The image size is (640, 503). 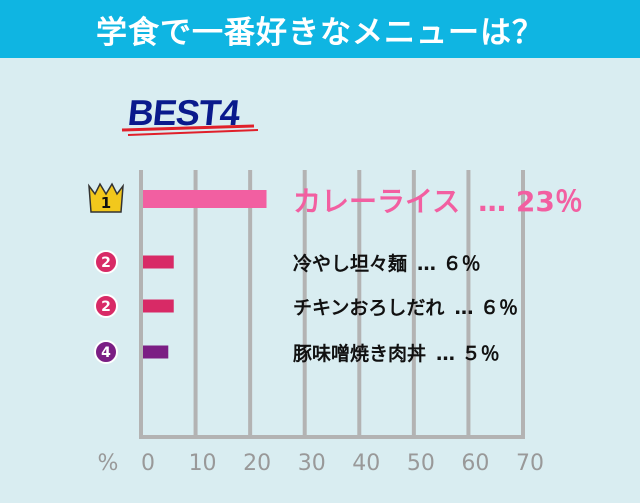 What do you see at coordinates (366, 463) in the screenshot?
I see `x-tick-label: 40` at bounding box center [366, 463].